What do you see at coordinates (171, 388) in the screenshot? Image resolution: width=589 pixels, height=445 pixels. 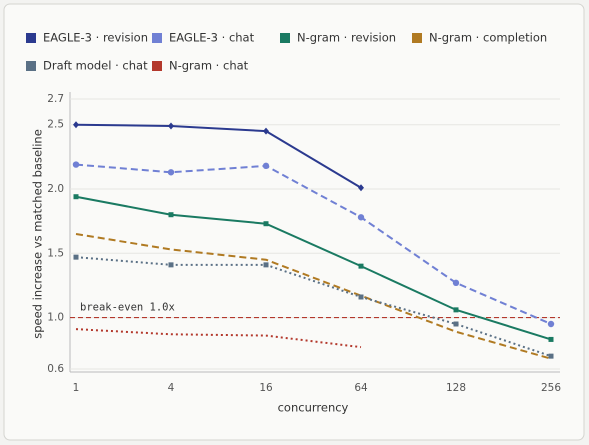 I see `x-tick-label: 4` at bounding box center [171, 388].